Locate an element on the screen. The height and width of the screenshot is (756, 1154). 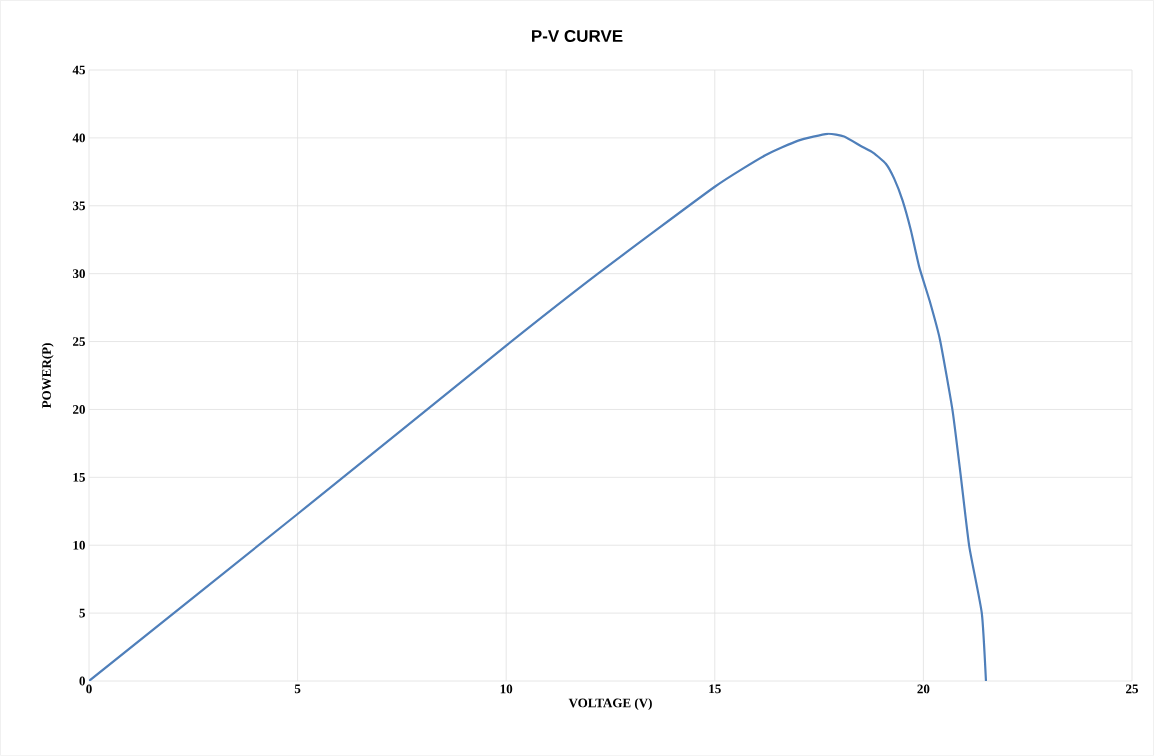
y-tick-label: 40 is located at coordinates (78, 138).